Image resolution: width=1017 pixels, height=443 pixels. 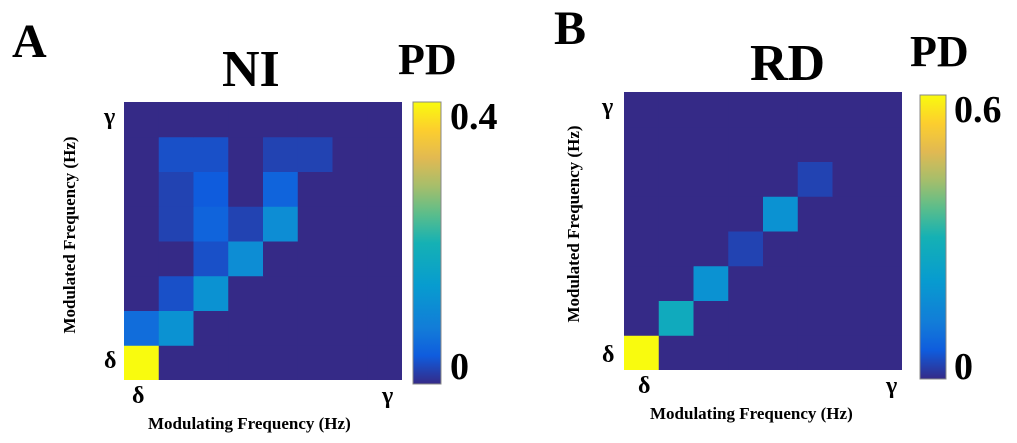 What do you see at coordinates (850, 283) in the screenshot?
I see `heatmap-cell-b-r2-c6` at bounding box center [850, 283].